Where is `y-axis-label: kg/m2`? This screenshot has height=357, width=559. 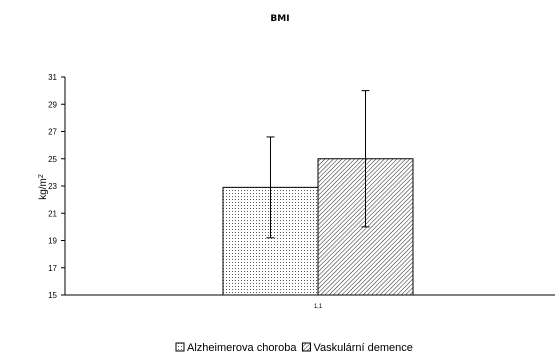 y-axis-label: kg/m2 is located at coordinates (44, 187).